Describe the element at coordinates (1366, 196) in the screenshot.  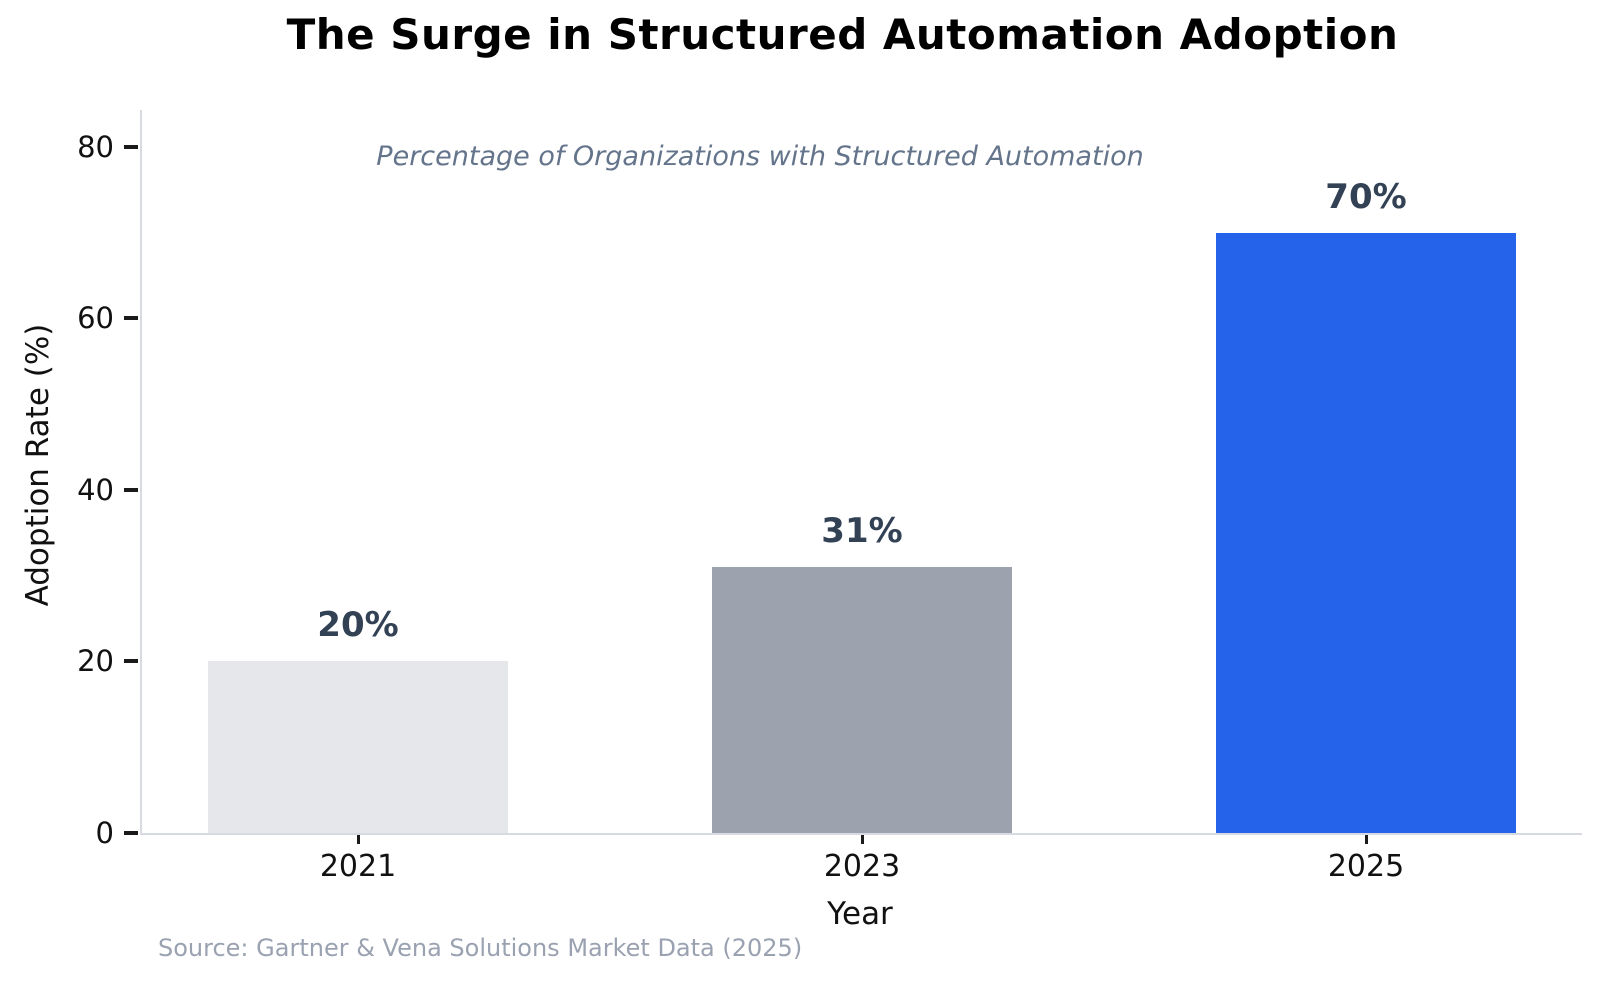
I see `bar-value-label-2025: 70%` at that location.